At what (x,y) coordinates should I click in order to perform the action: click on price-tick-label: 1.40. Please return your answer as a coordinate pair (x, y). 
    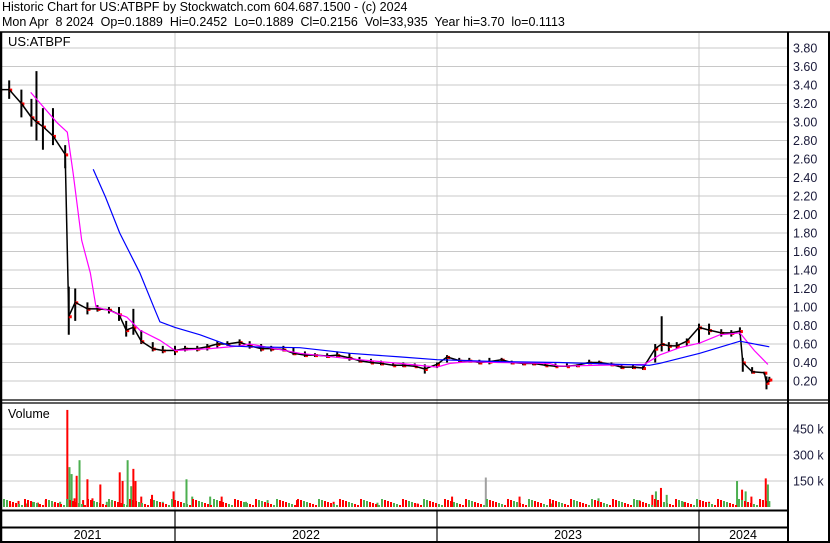
    Looking at the image, I should click on (805, 271).